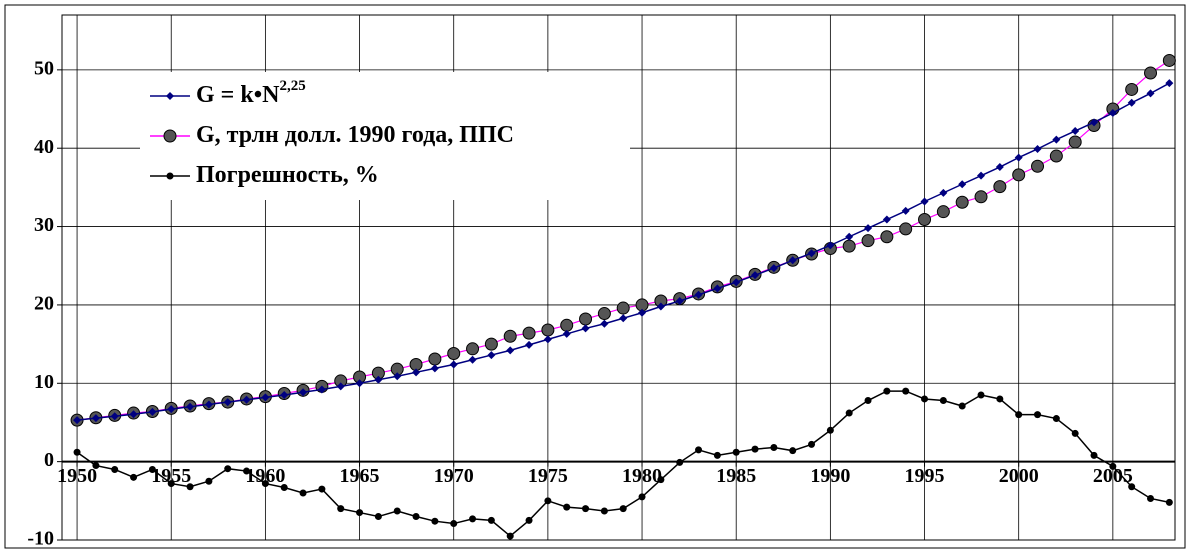 The height and width of the screenshot is (558, 1190). Describe the element at coordinates (49, 460) in the screenshot. I see `y-tick-label: 0` at that location.